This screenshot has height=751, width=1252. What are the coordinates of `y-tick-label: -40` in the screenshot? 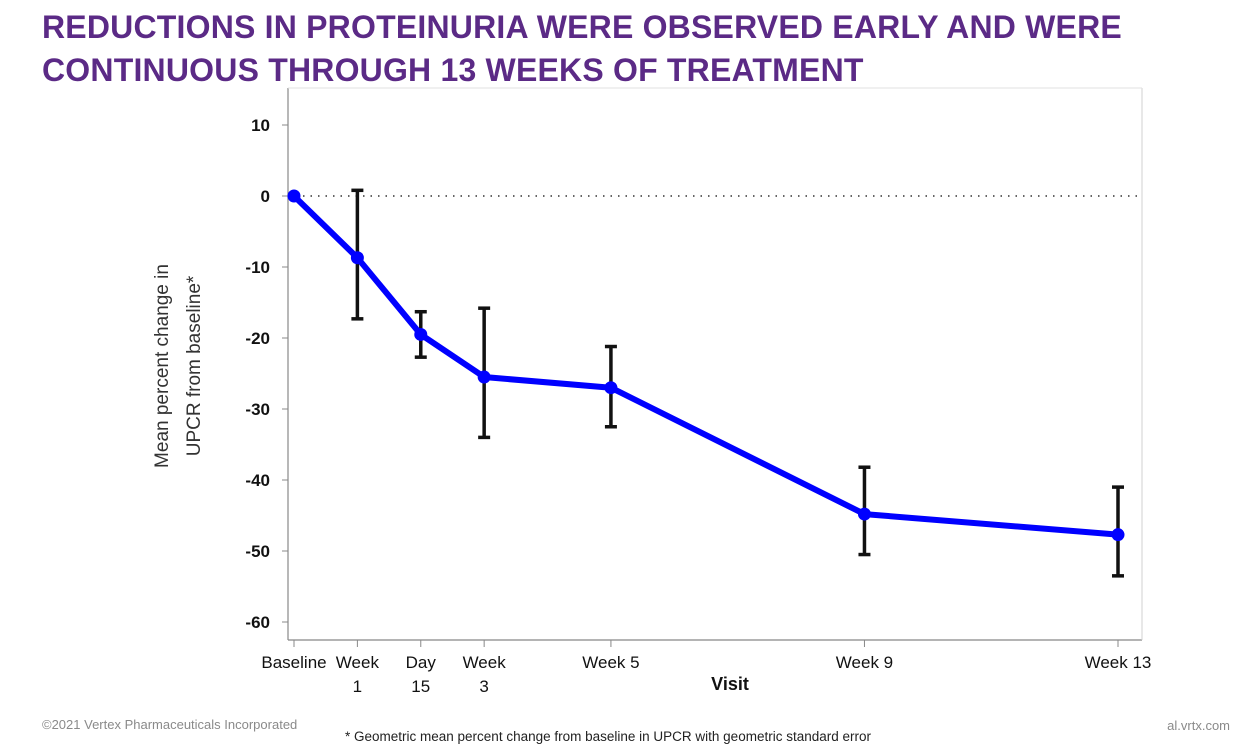 It's located at (257, 480).